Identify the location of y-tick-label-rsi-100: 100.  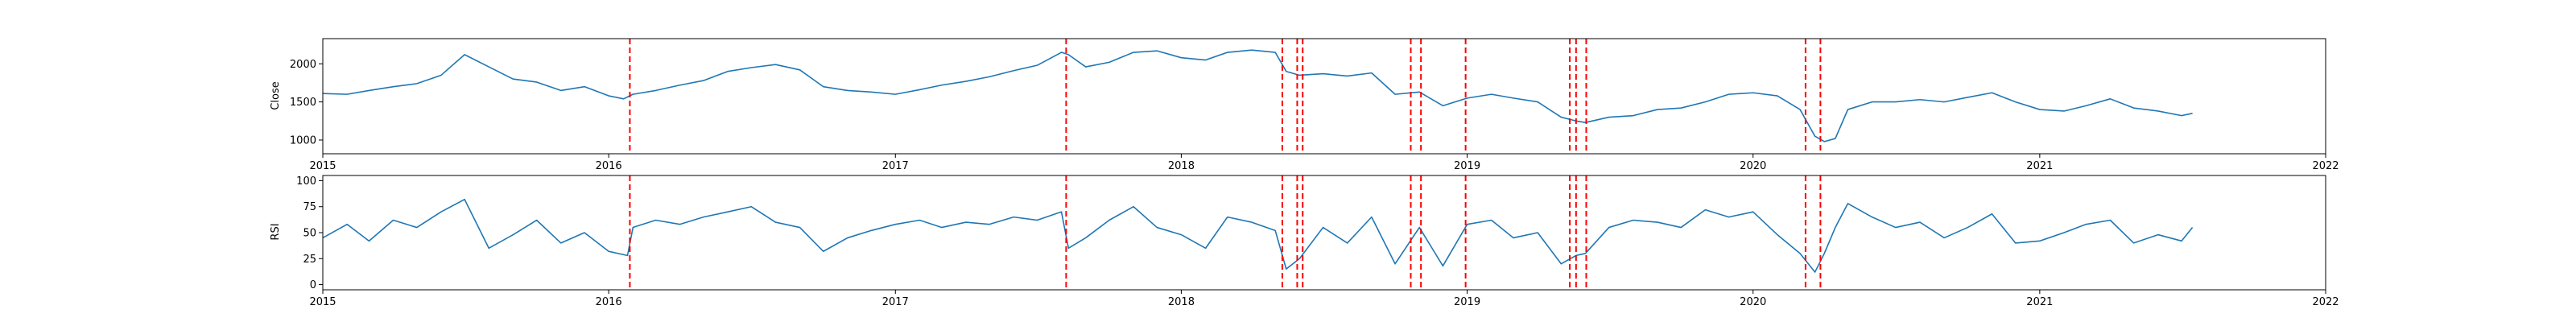
(306, 181).